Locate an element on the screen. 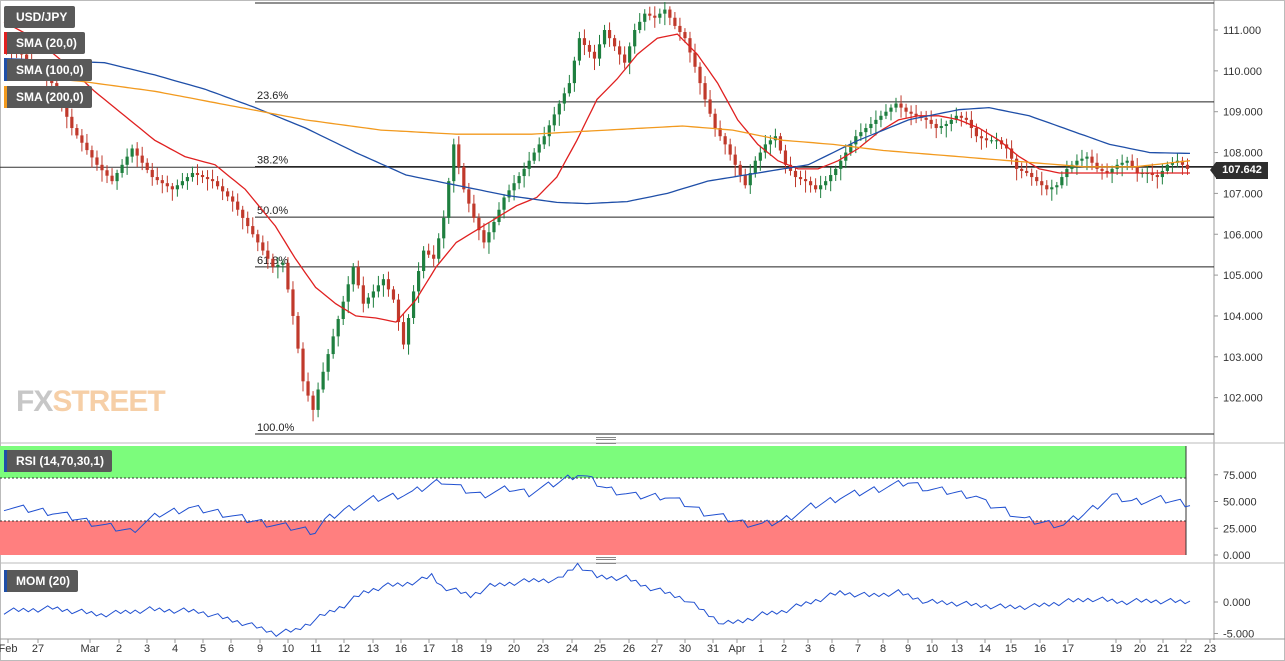 The width and height of the screenshot is (1285, 661). price-tick-label: 109.000 is located at coordinates (1243, 113).